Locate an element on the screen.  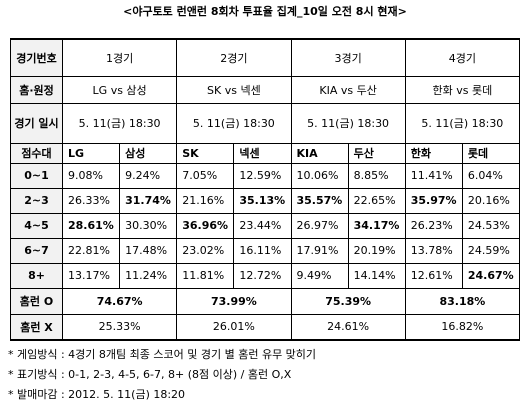
table-row: 홈런 X 25.33% 26.01% 24.61% 16.82% is located at coordinates (265, 327).